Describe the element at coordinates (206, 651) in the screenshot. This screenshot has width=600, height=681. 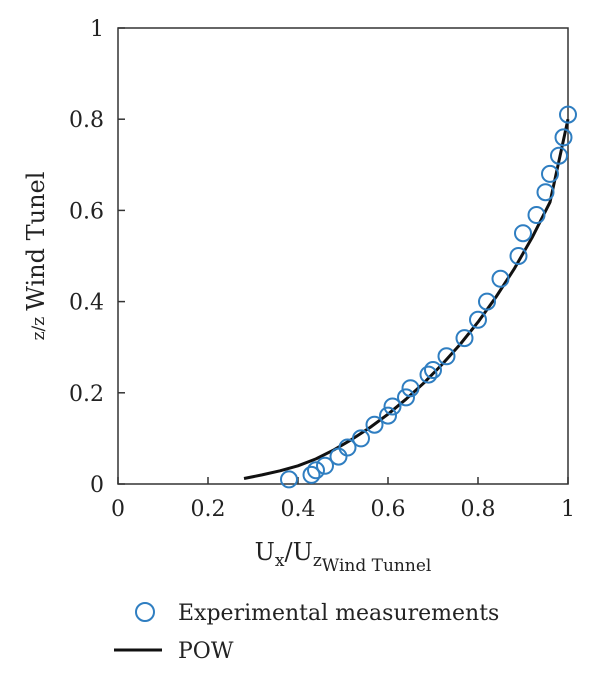
I see `legend-label-pow: POW` at that location.